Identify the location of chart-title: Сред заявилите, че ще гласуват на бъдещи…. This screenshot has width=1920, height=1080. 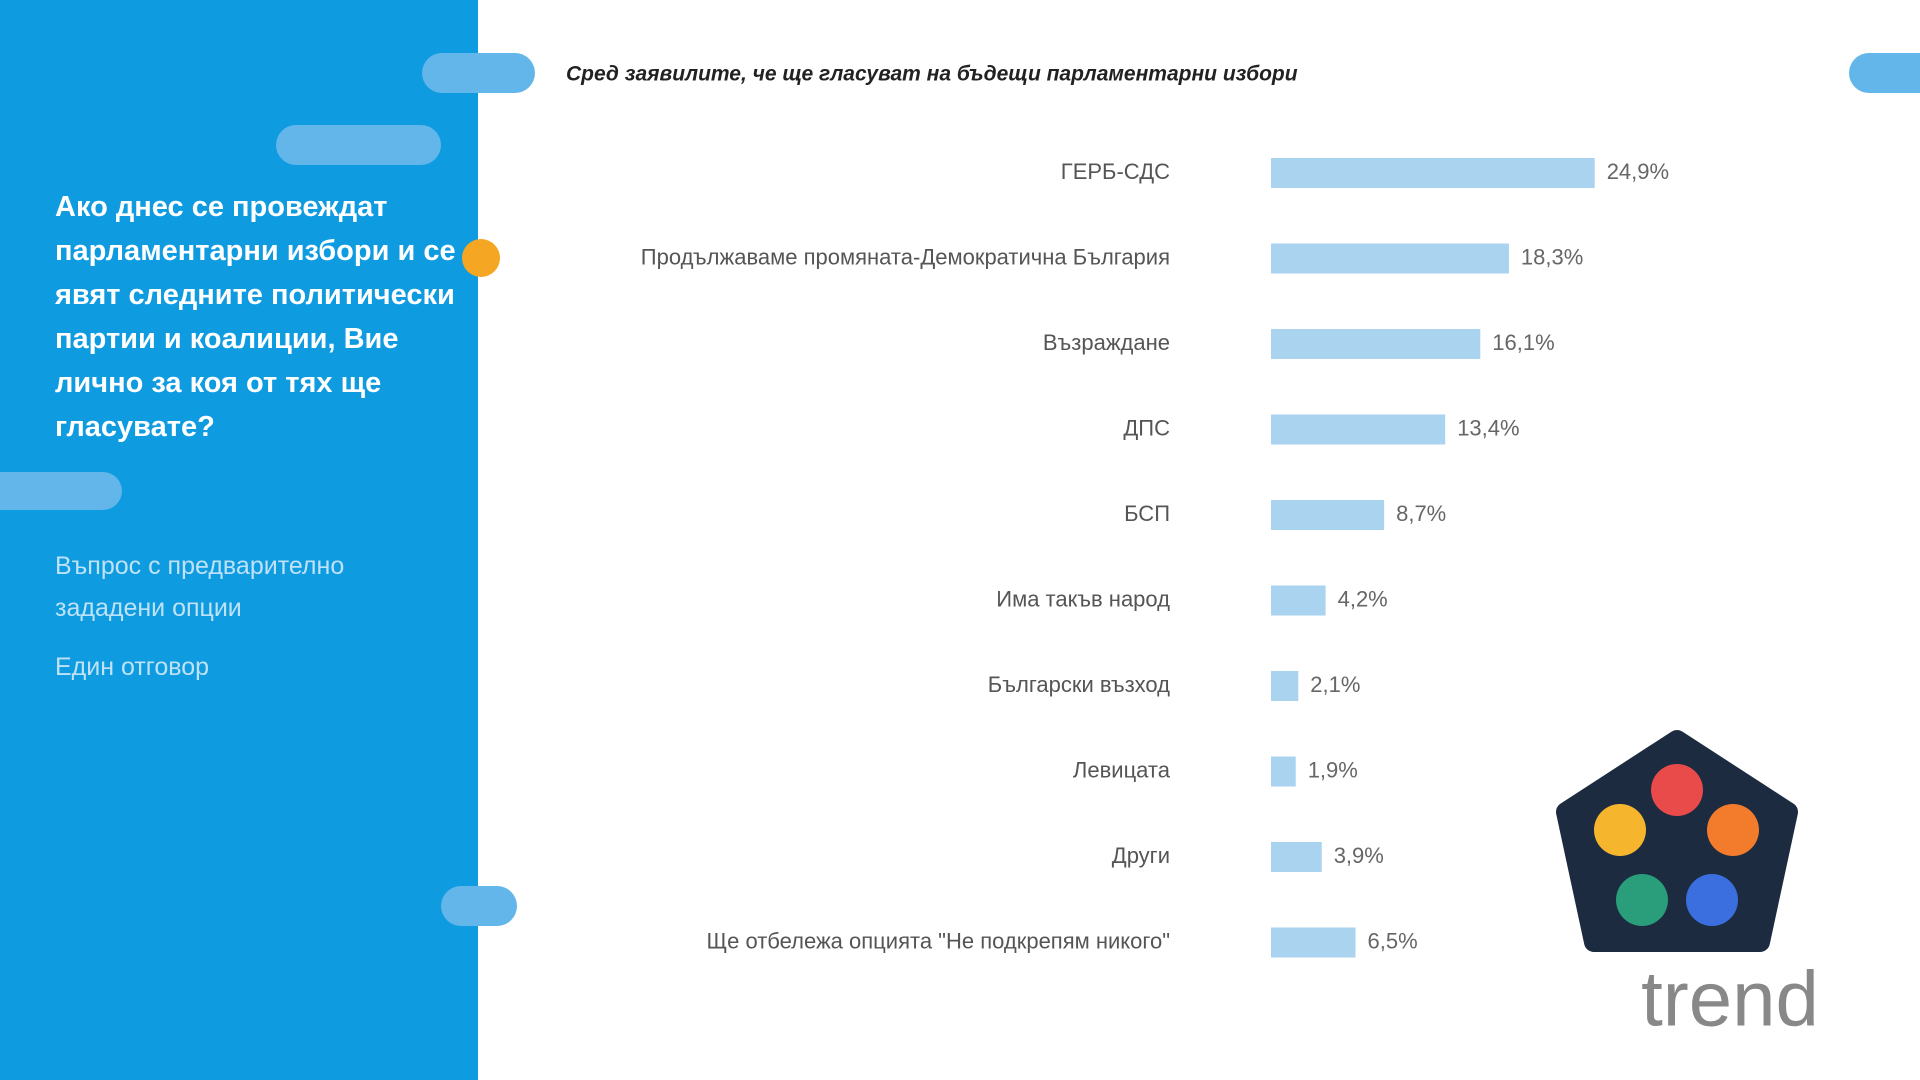
(932, 74).